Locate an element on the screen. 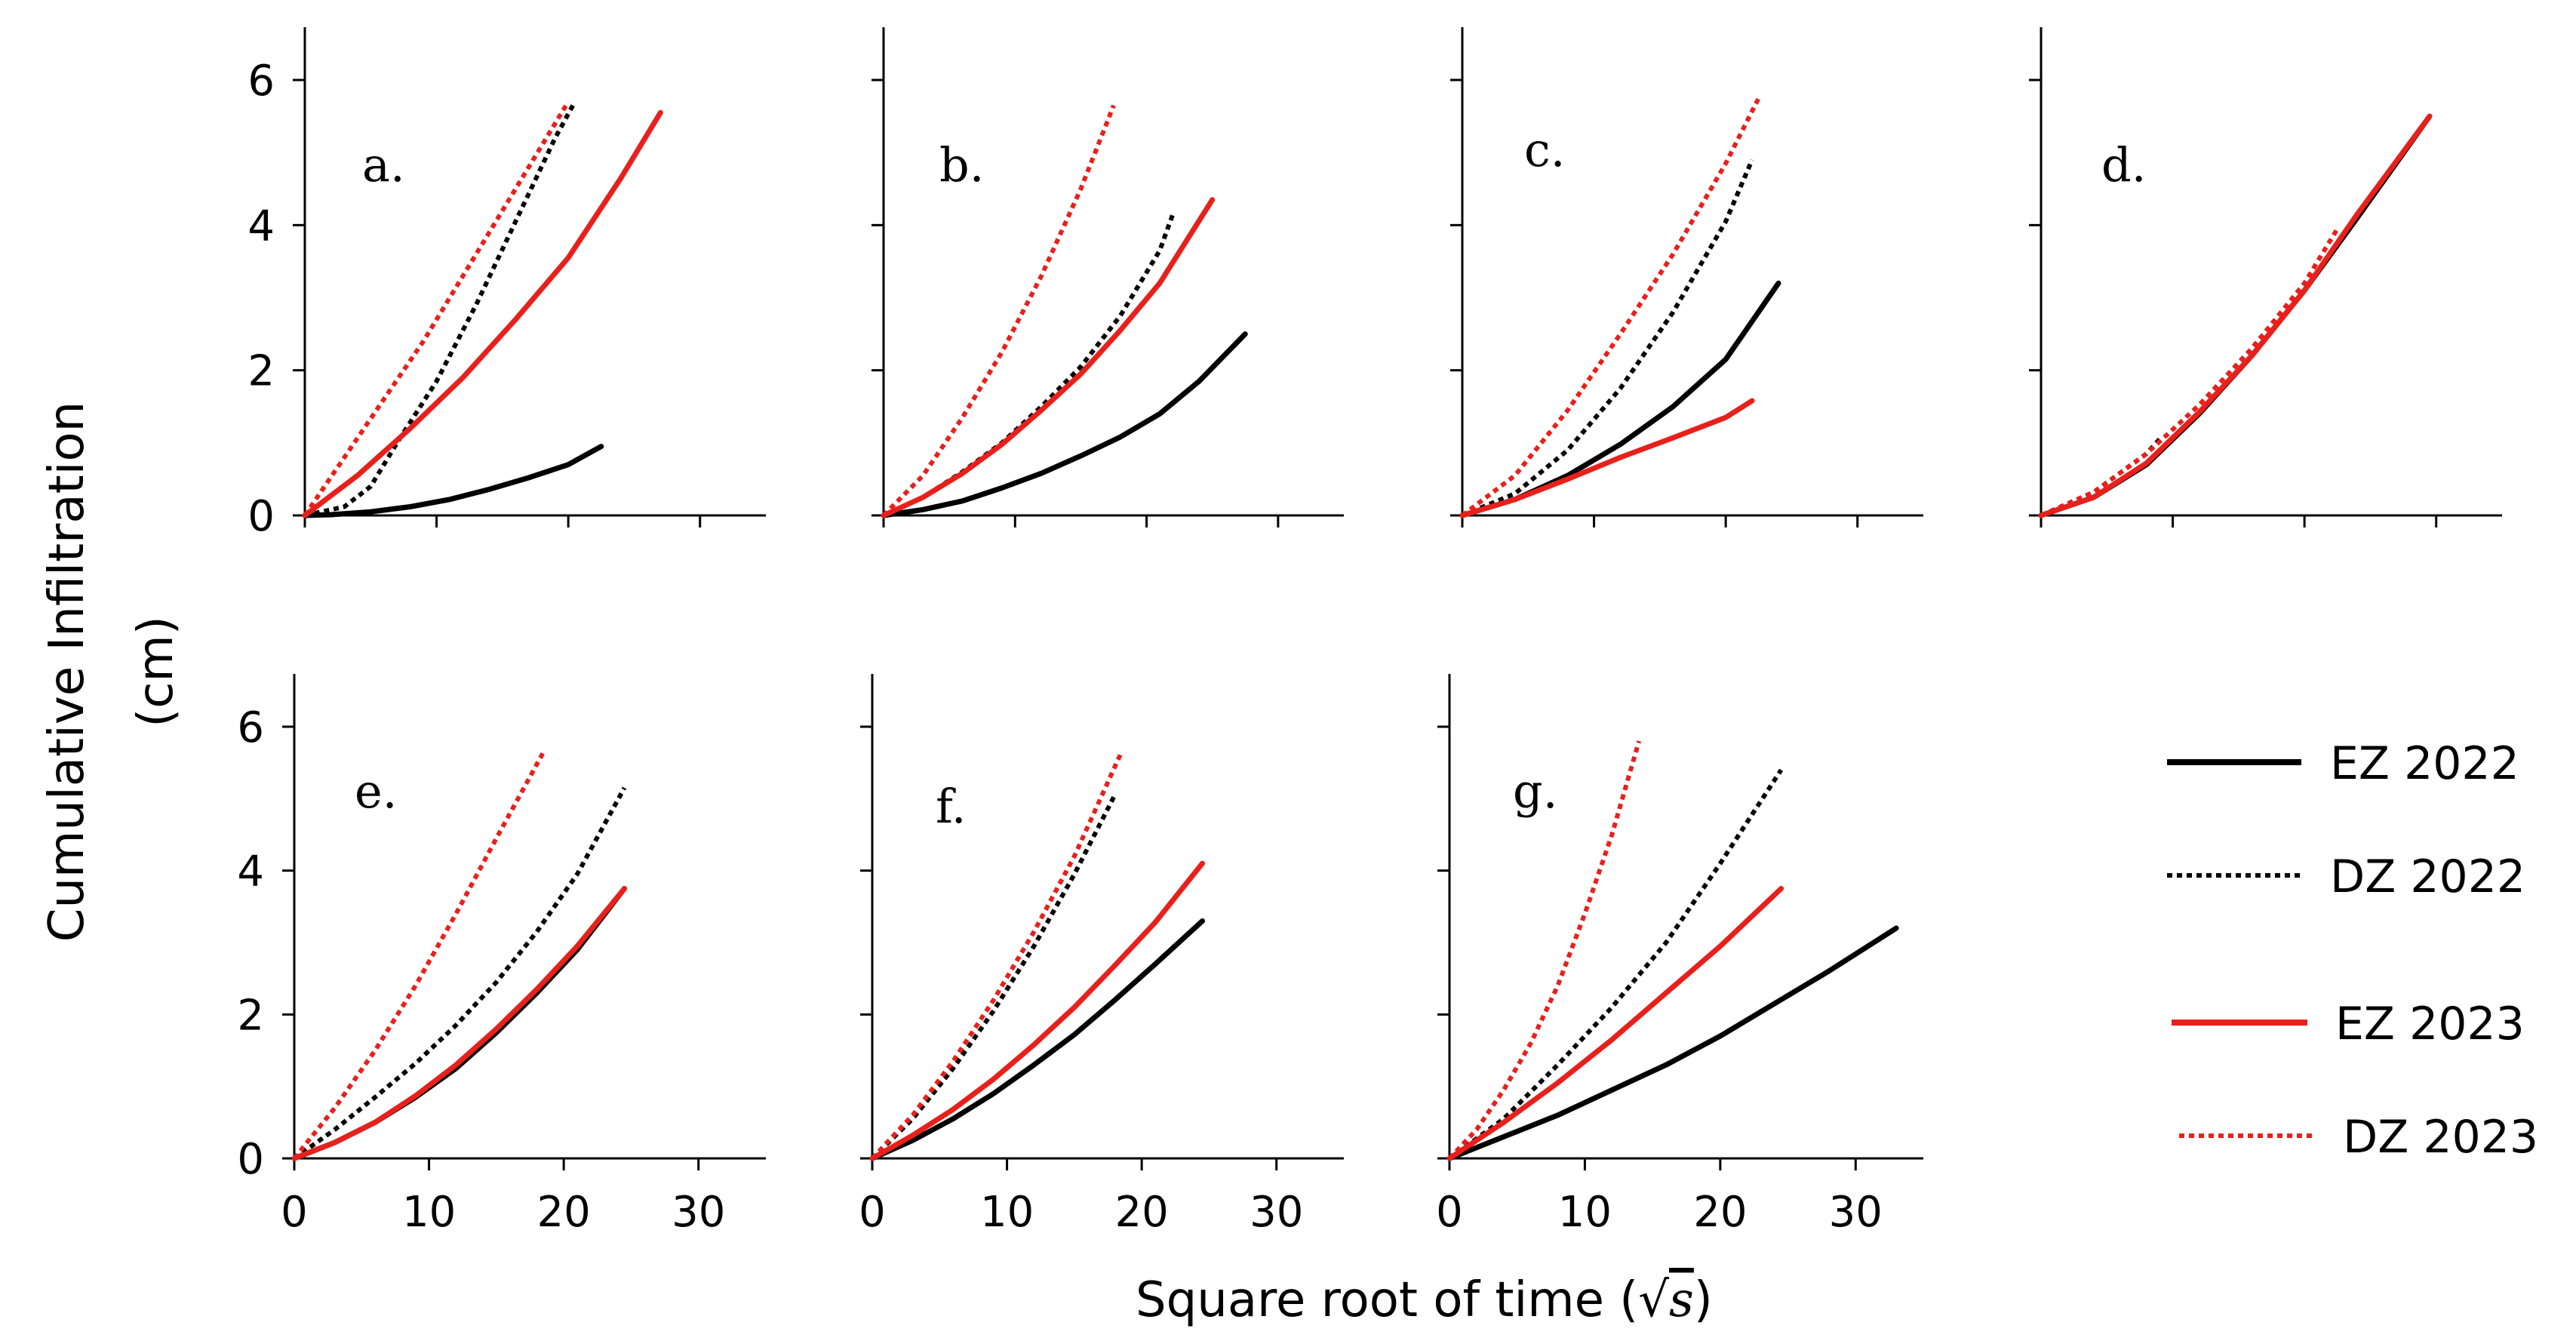 This screenshot has height=1341, width=2576. legend-entry-ez-2023: EZ 2023 is located at coordinates (2348, 1024).